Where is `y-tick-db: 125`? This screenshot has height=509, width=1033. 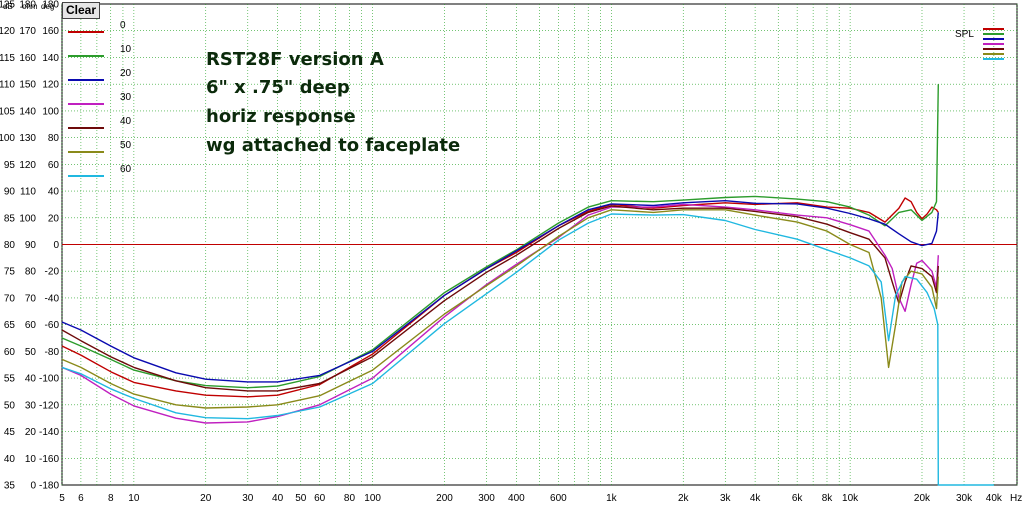
y-tick-db: 125 is located at coordinates (7, 5).